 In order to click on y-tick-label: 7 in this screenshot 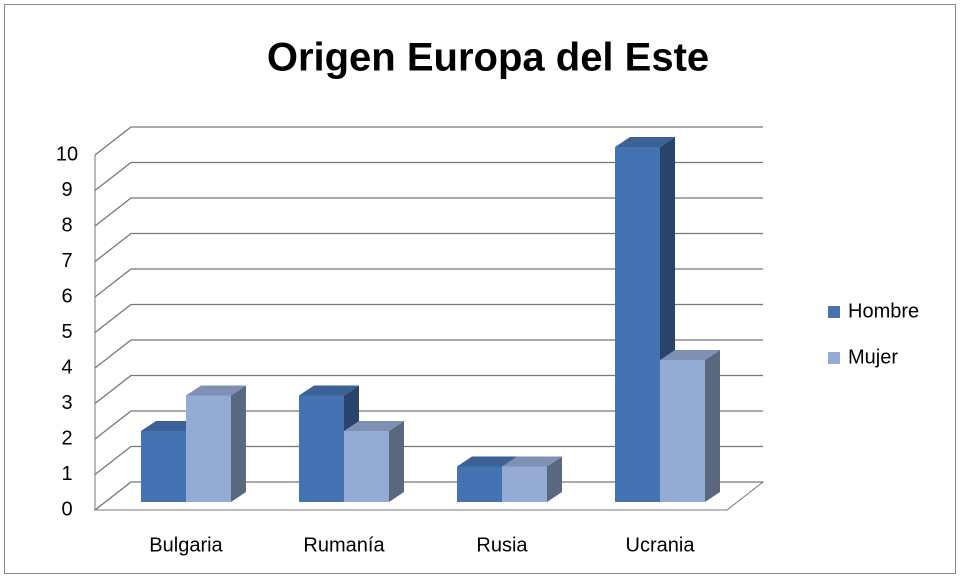, I will do `click(66, 261)`.